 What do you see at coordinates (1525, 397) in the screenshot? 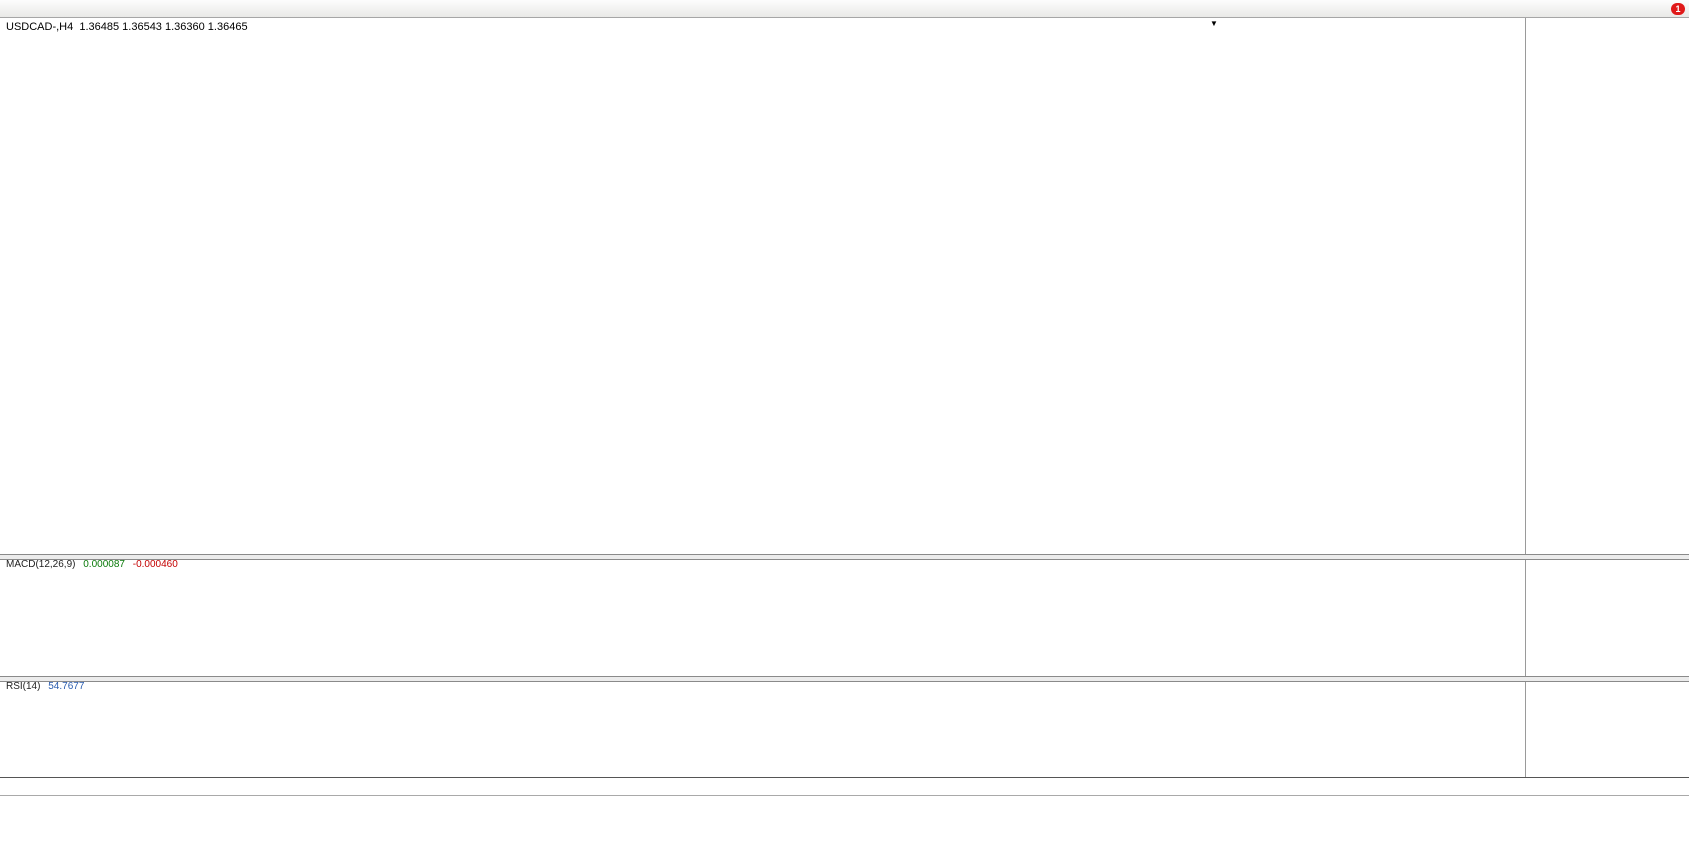
I see `price-axis` at bounding box center [1525, 397].